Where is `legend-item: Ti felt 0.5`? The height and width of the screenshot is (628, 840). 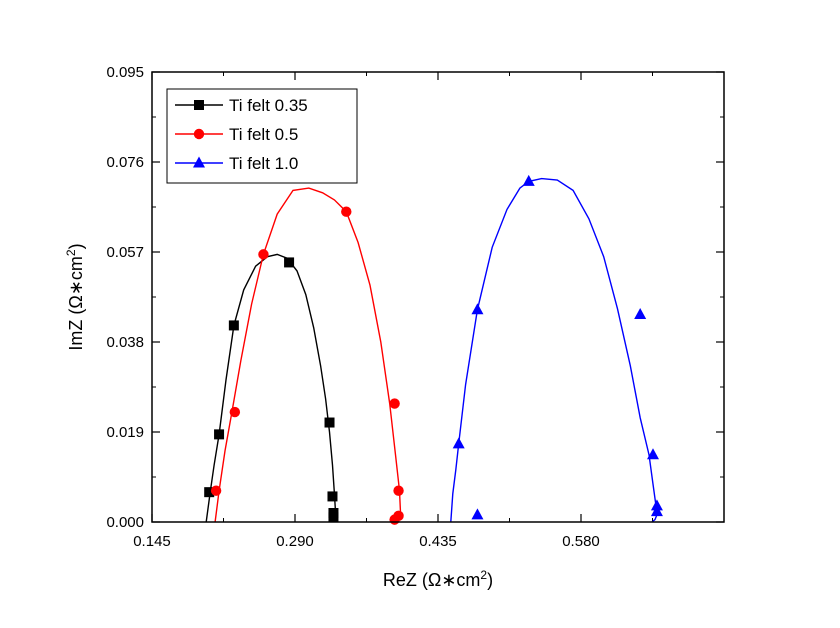 legend-item: Ti felt 0.5 is located at coordinates (236, 134).